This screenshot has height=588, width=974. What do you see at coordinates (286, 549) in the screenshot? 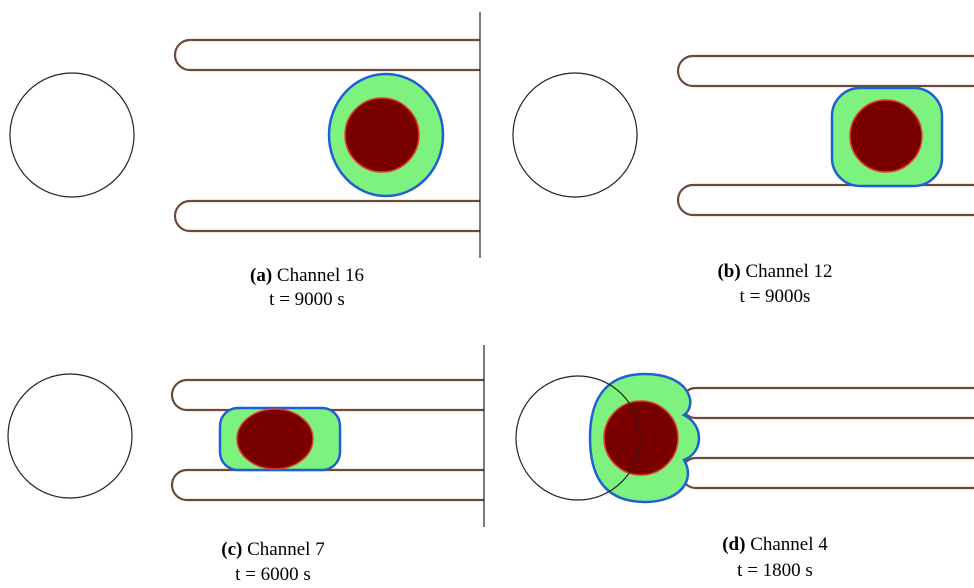
I see `caption-text: Channel 7` at bounding box center [286, 549].